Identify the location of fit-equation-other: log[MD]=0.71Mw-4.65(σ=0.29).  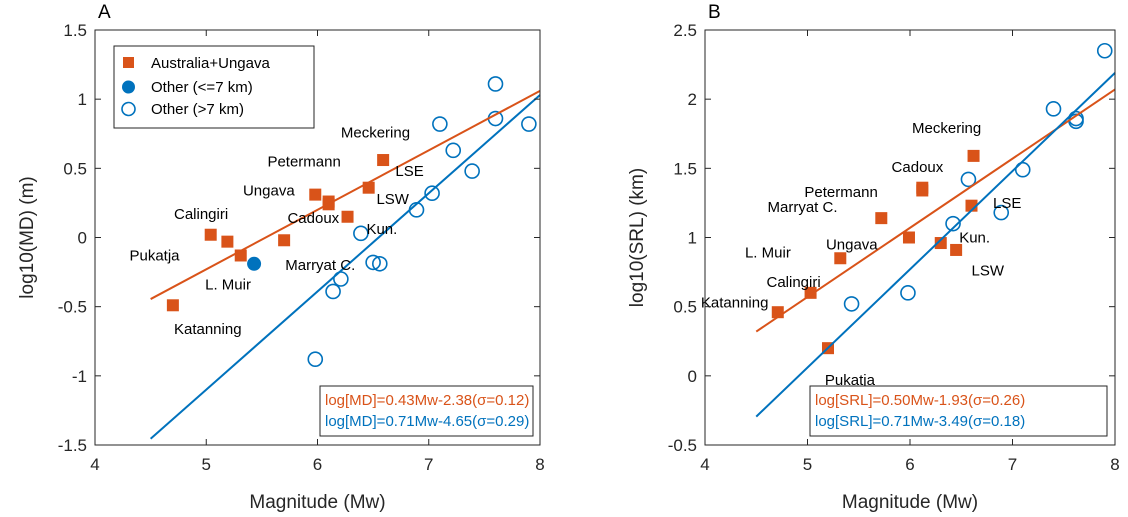
(427, 421).